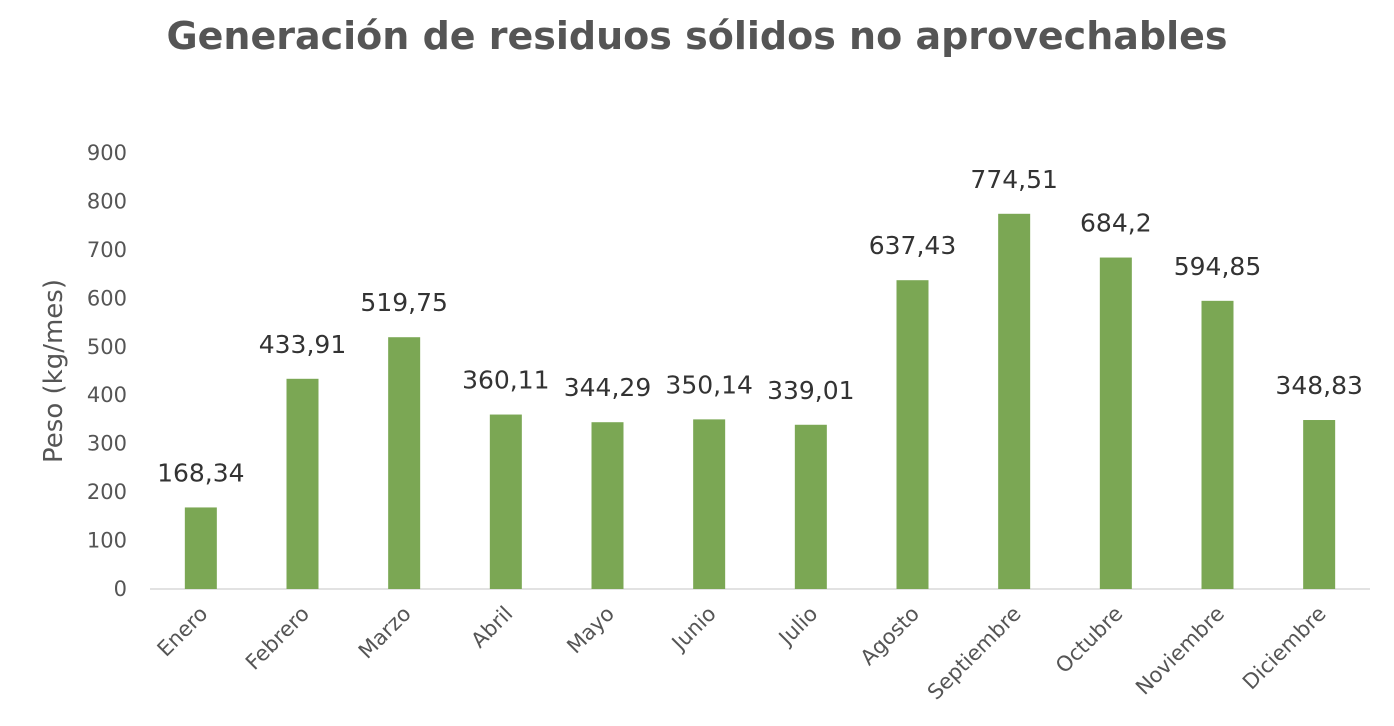 The image size is (1394, 726). I want to click on data-label: 519,75, so click(403, 302).